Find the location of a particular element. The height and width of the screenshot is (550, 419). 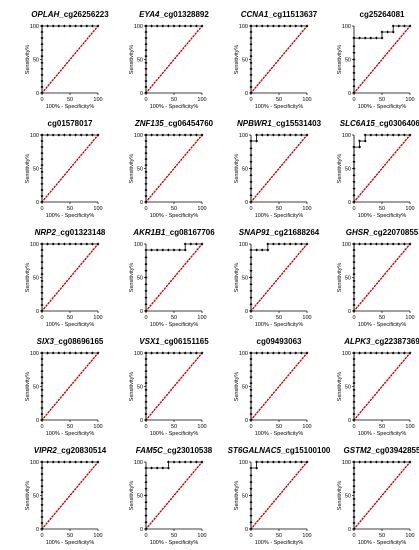

chart-title: ALPK3_cg22387369 is located at coordinates (381, 341).